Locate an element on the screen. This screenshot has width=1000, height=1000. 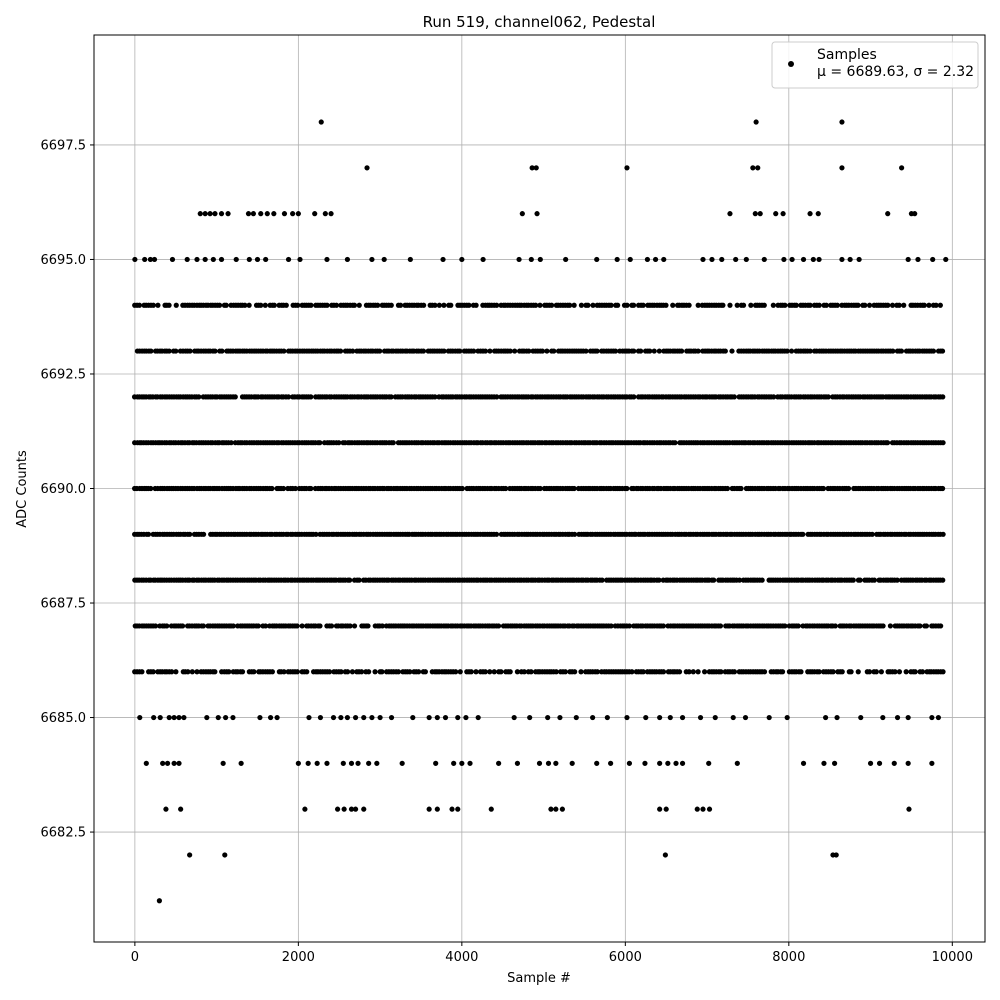
legend-marker is located at coordinates (791, 64).